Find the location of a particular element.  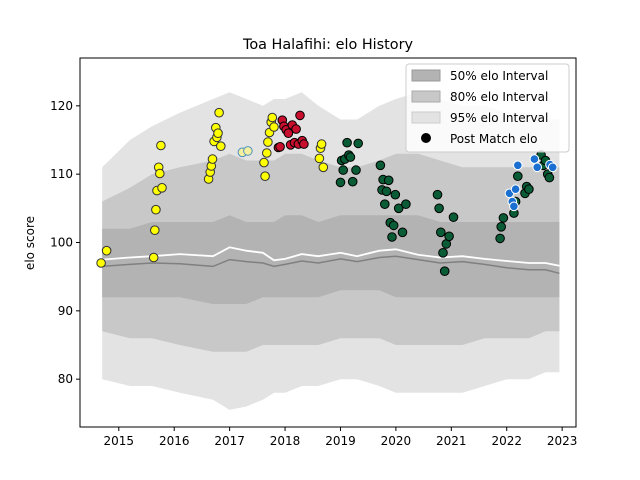

x-axis-ticks: 2015 2016 2017 2018 2019 2020 2021 2022 2023 is located at coordinates (341, 437).